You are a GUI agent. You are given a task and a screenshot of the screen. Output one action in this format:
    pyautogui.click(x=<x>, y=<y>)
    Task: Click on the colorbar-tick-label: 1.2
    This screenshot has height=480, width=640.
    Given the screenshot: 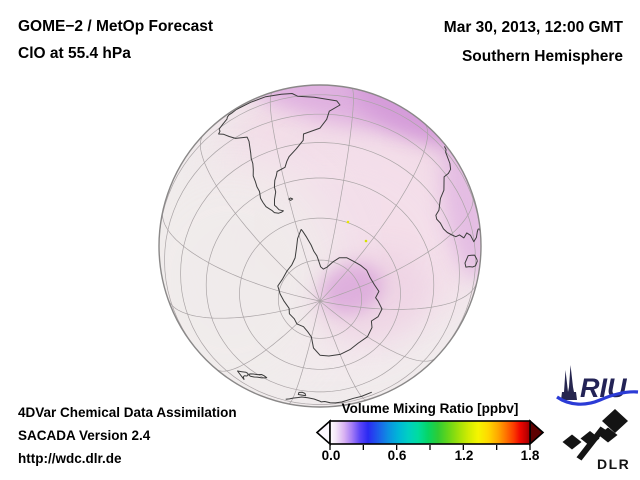 What is the action you would take?
    pyautogui.click(x=464, y=455)
    